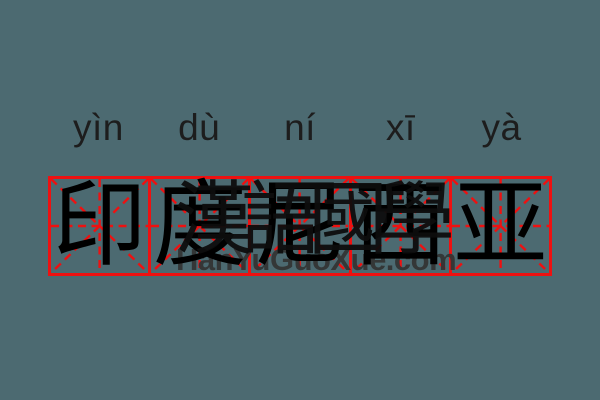 The image size is (600, 400). I want to click on pinyin-row: yìn dù ní xī yà, so click(300, 128).